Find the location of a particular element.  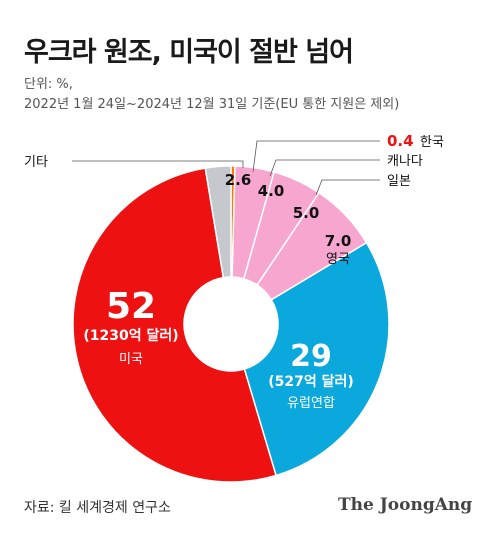

source-label: 자료: 킬 세계경제 연구소 is located at coordinates (97, 508).